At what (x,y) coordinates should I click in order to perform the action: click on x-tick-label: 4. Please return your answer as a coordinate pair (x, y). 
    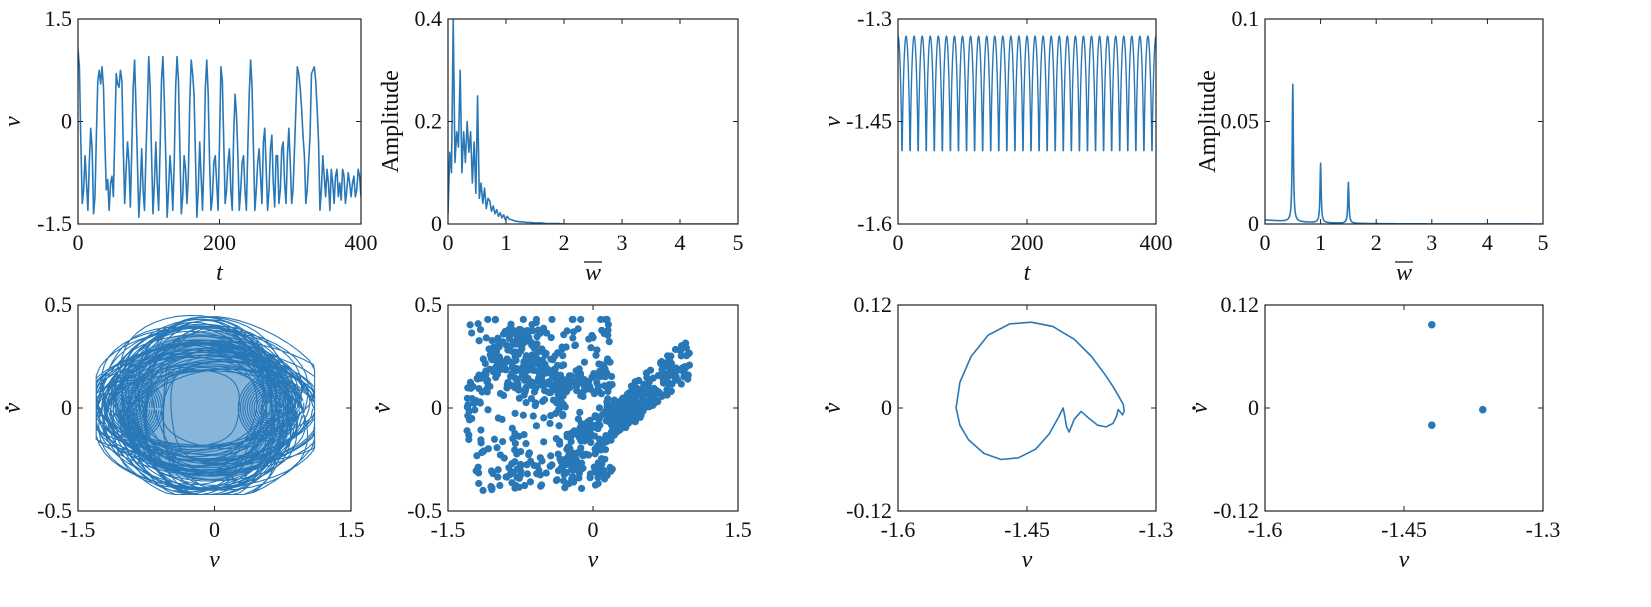
    Looking at the image, I should click on (1487, 242).